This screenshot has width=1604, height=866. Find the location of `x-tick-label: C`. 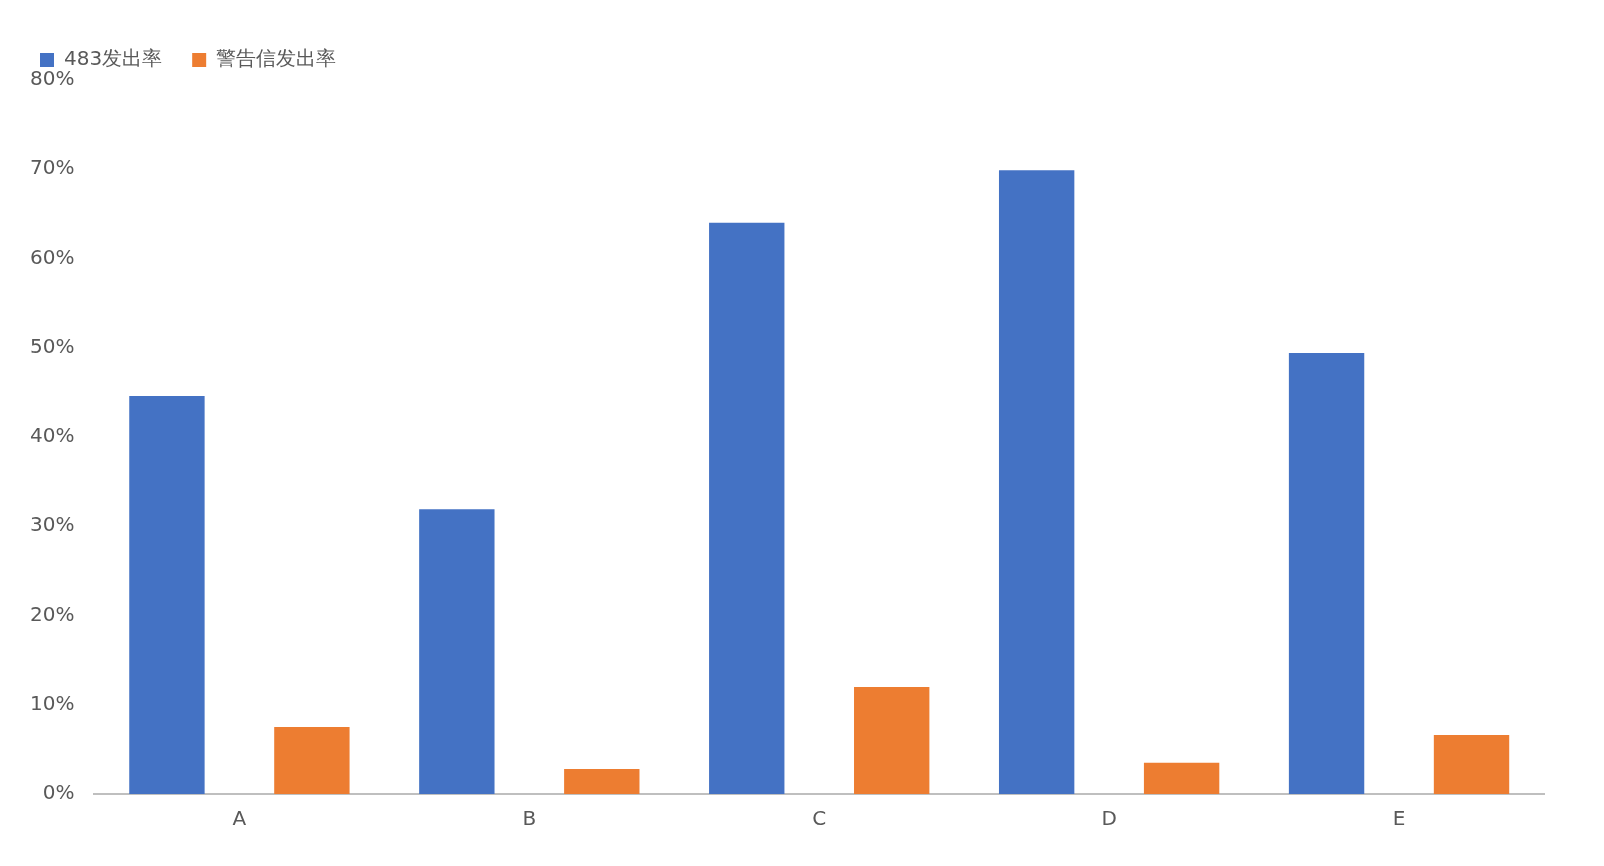

x-tick-label: C is located at coordinates (819, 818).